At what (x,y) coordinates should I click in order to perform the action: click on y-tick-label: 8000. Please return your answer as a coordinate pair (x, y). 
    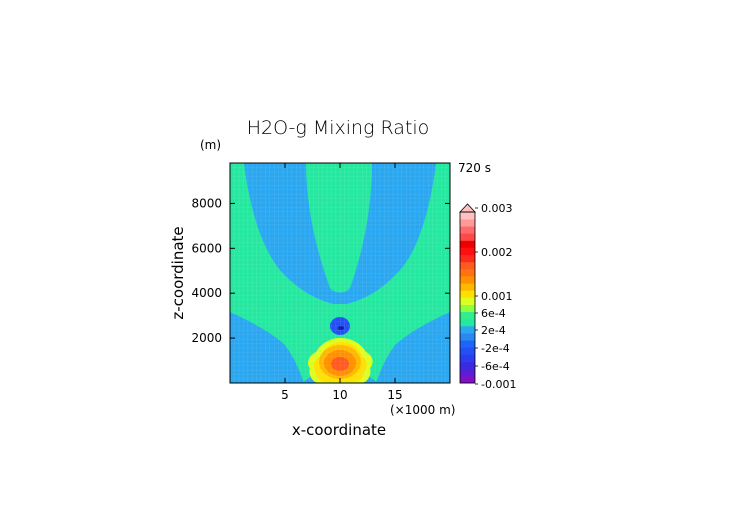
    Looking at the image, I should click on (206, 203).